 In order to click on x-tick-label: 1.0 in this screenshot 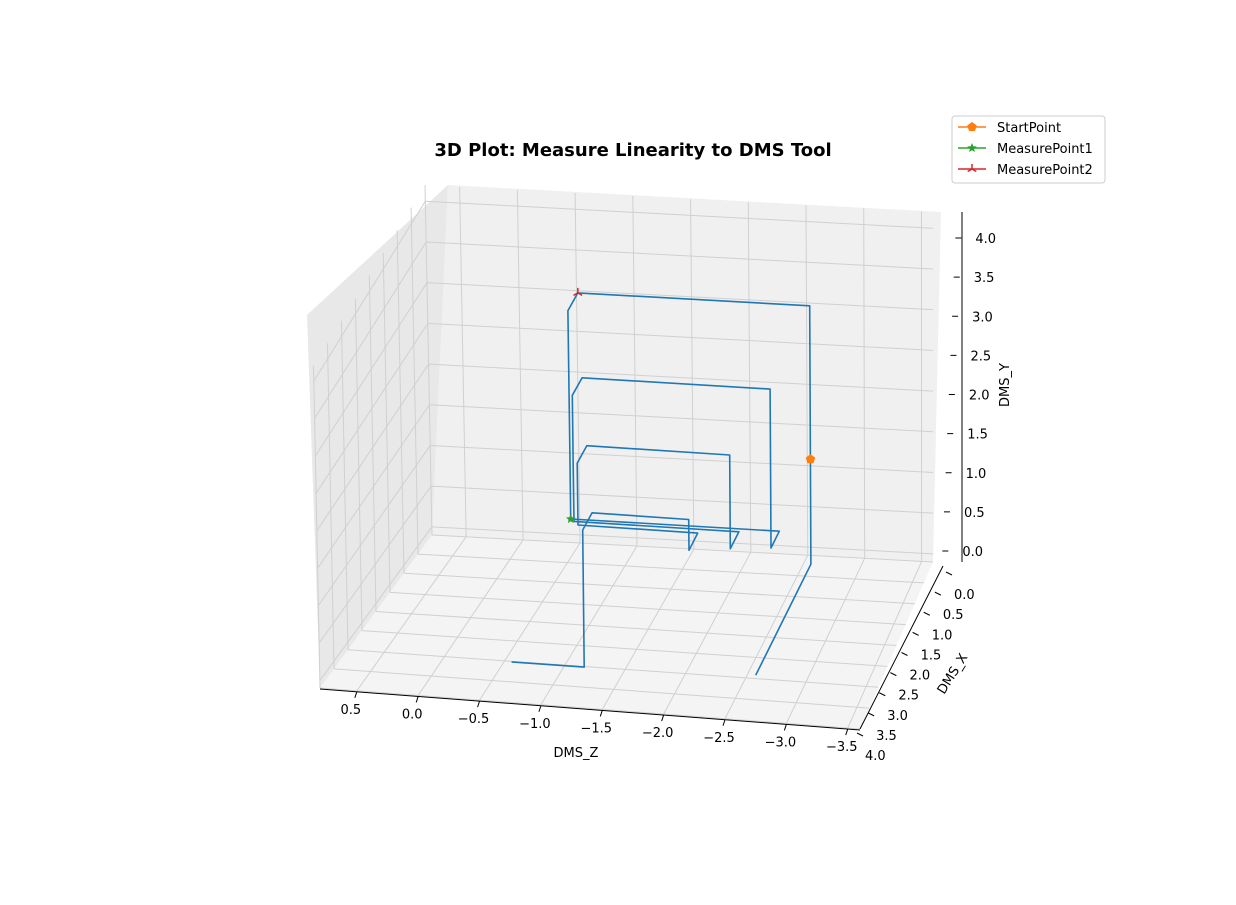, I will do `click(942, 635)`.